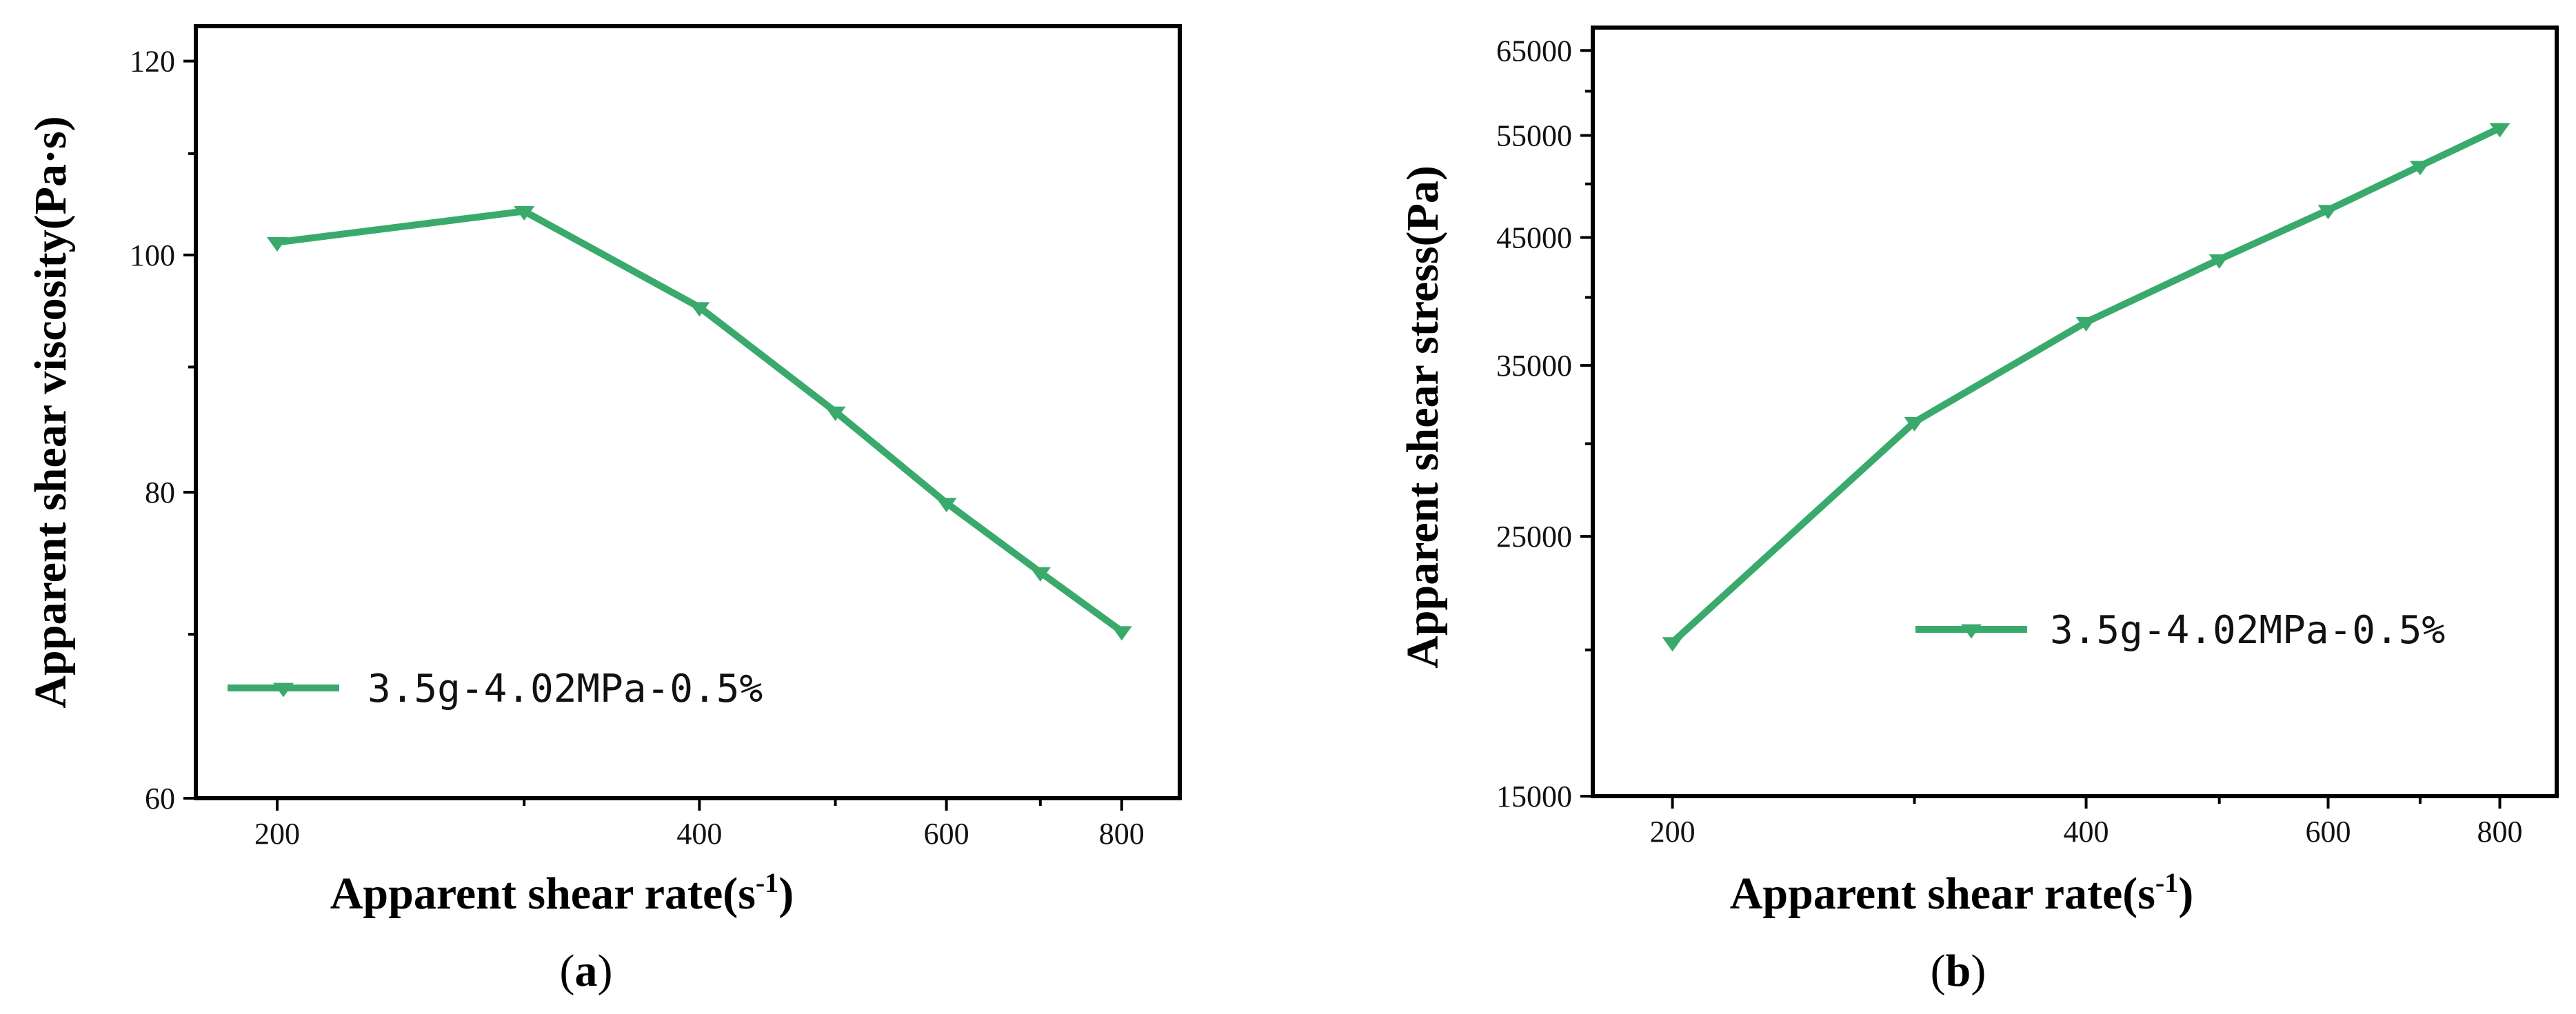  Describe the element at coordinates (1961, 893) in the screenshot. I see `x-axis-title-b: Apparent shear rate(s-1)` at that location.